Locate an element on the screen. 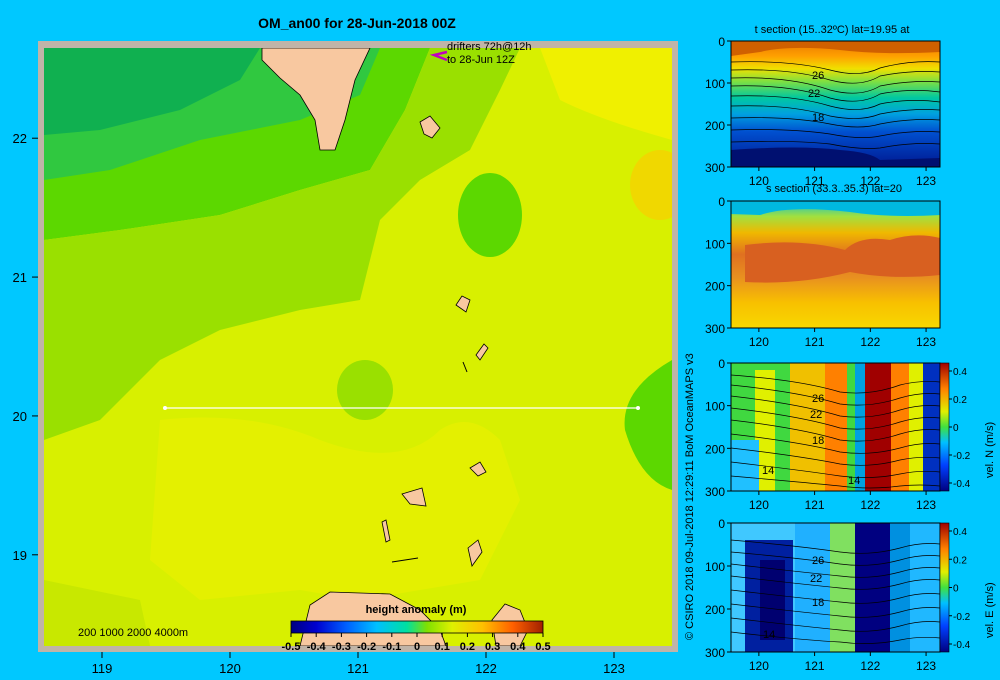 Image resolution: width=1000 pixels, height=680 pixels. colorbar-tick-label: 0 is located at coordinates (417, 647).